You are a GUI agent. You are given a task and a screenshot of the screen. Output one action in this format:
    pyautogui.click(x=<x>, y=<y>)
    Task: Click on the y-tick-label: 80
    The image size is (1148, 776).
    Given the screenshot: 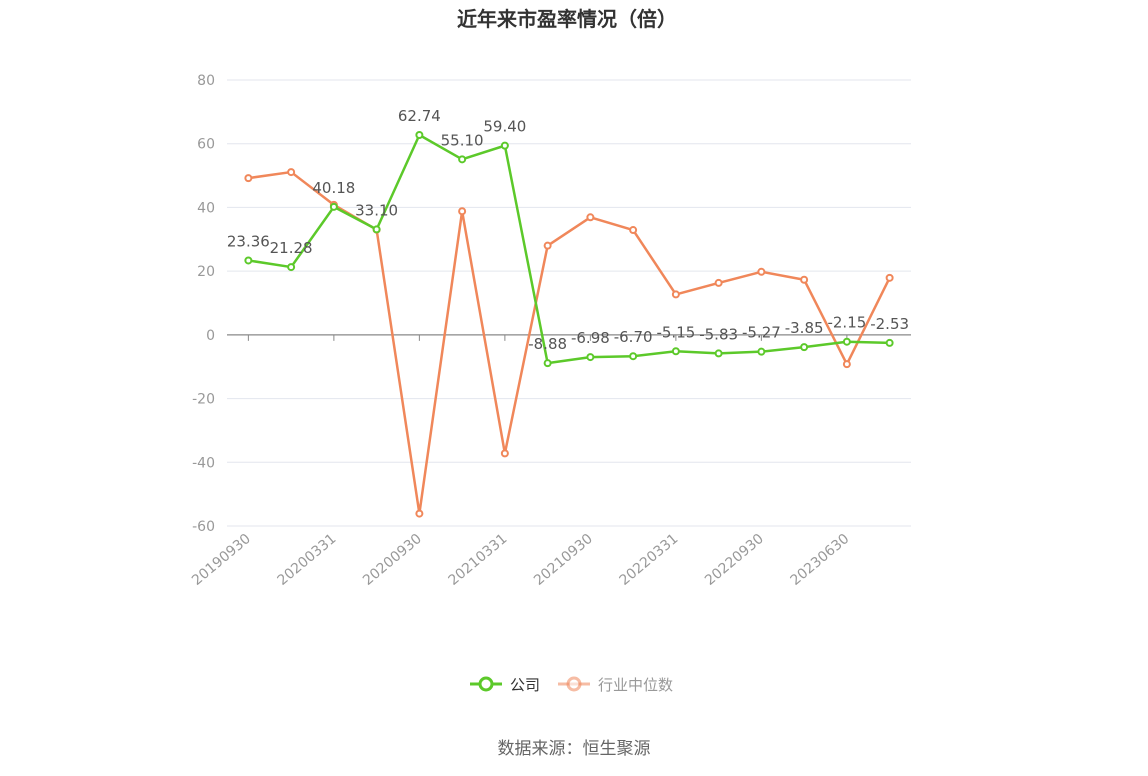 What is the action you would take?
    pyautogui.click(x=206, y=81)
    